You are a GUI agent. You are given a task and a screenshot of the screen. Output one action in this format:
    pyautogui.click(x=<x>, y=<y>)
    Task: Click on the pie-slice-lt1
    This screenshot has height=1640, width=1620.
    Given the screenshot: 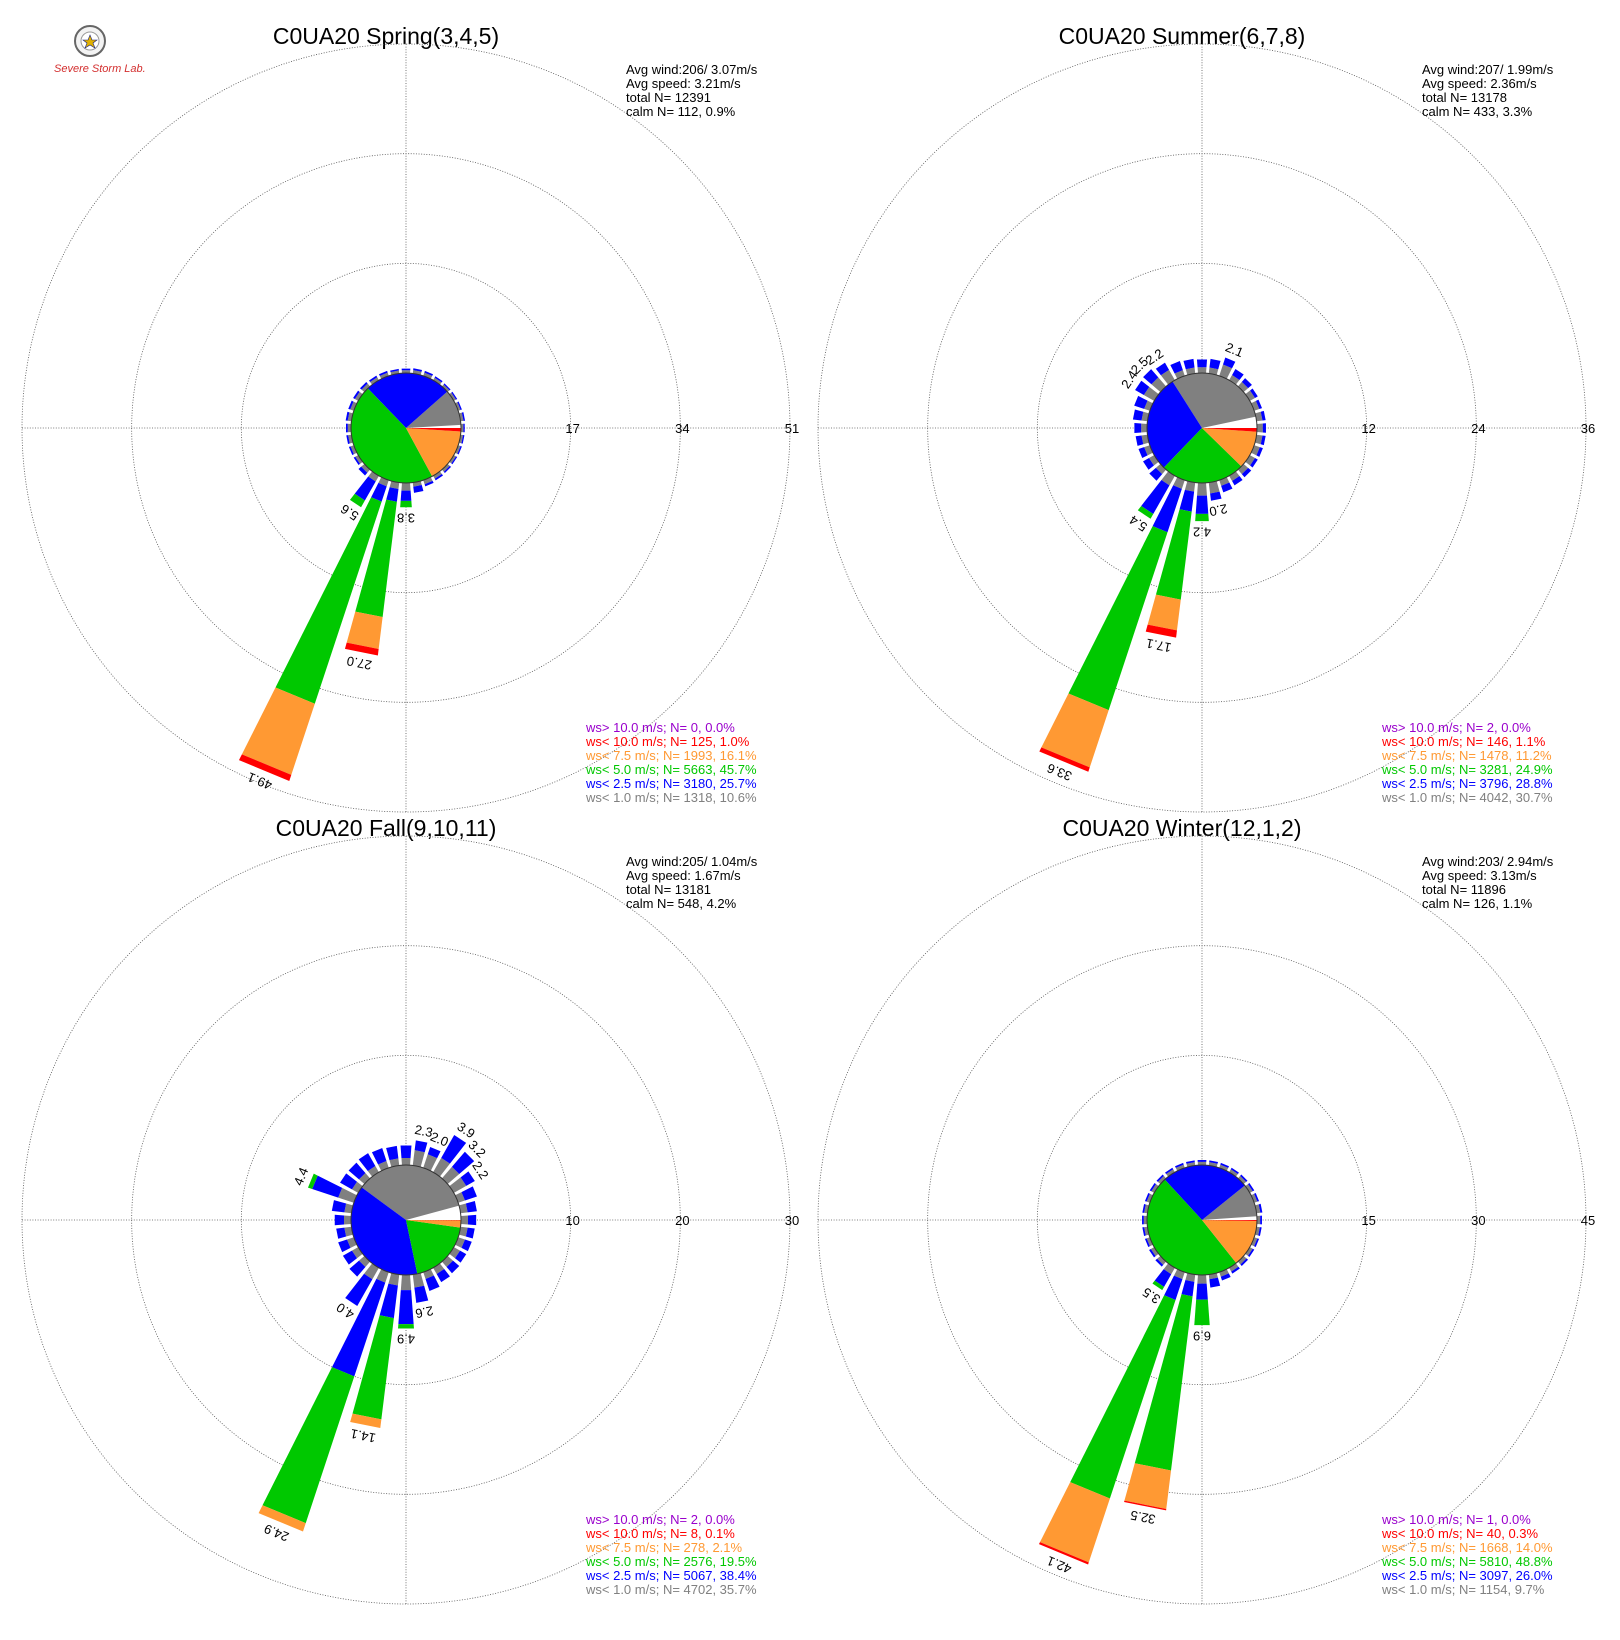 What is the action you would take?
    pyautogui.click(x=1229, y=1202)
    